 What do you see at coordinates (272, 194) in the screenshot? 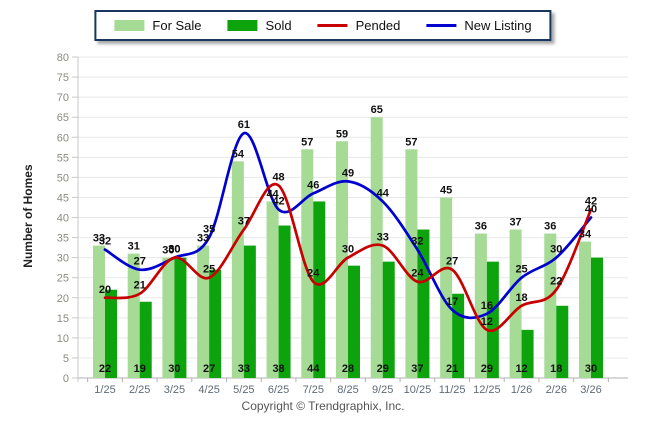
I see `for-sale-value-label: 44` at bounding box center [272, 194].